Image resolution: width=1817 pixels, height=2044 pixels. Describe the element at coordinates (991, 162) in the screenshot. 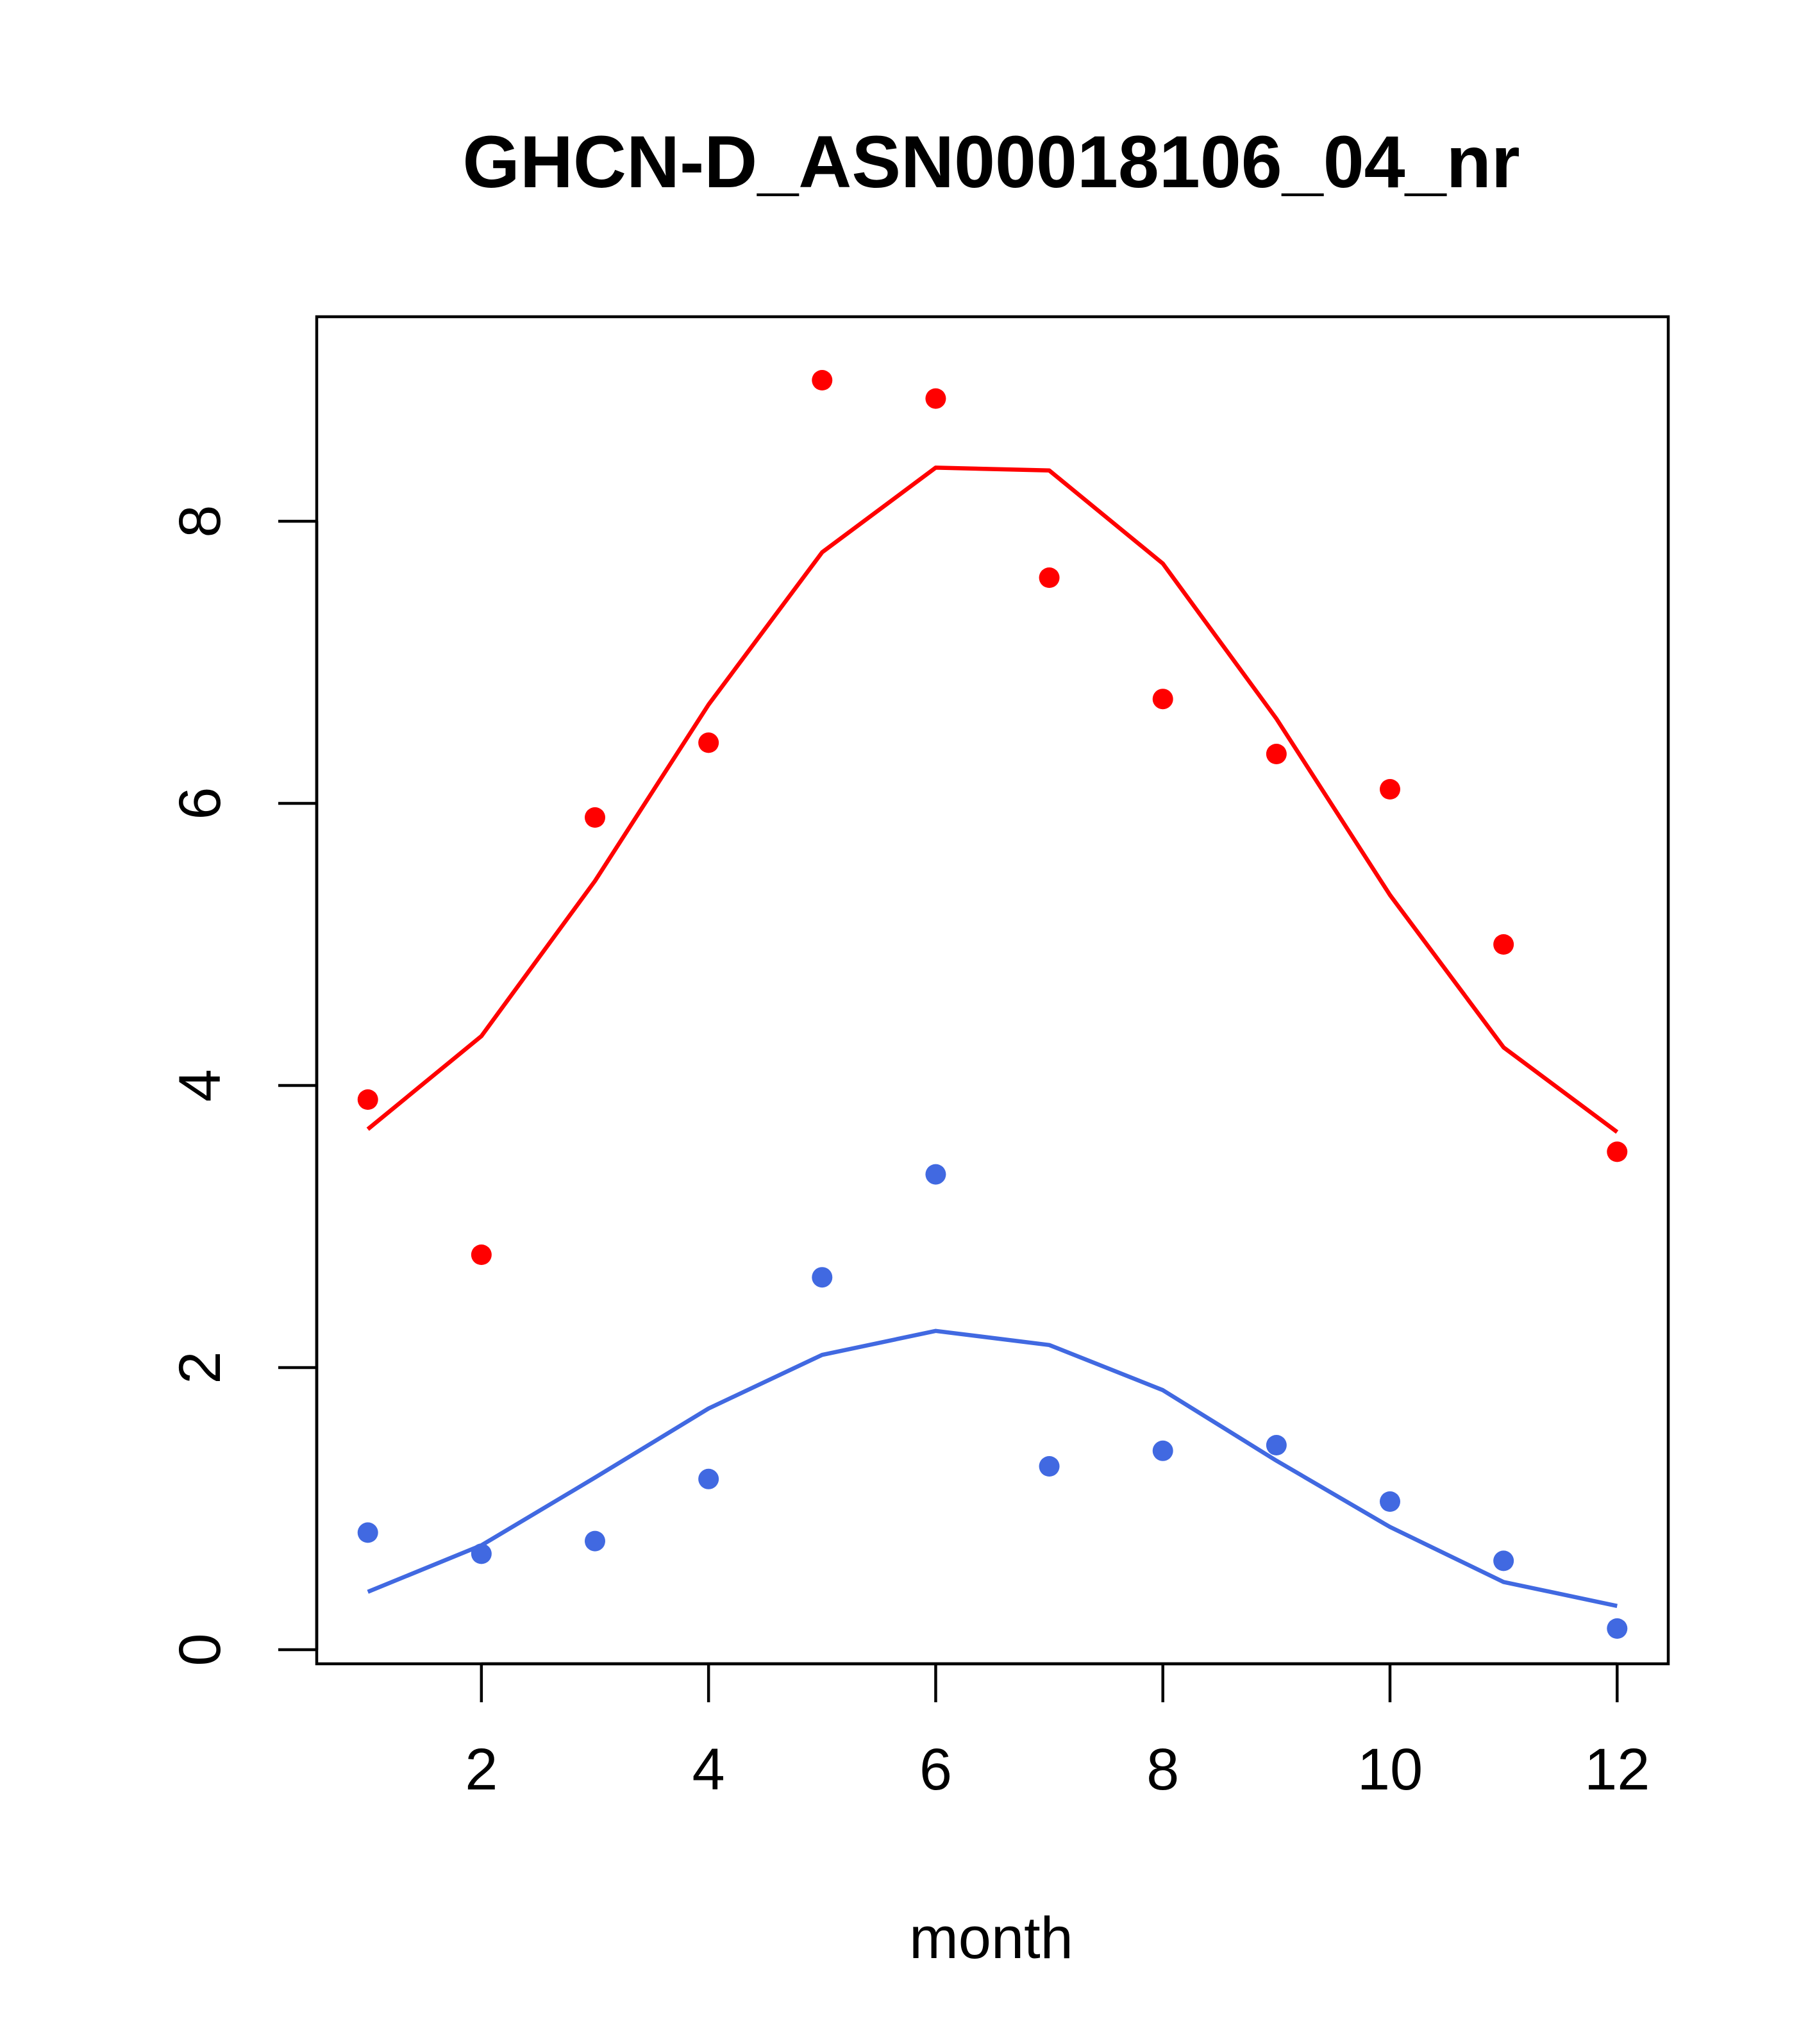

I see `chart-title: GHCN-D_ASN00018106_04_nr` at that location.